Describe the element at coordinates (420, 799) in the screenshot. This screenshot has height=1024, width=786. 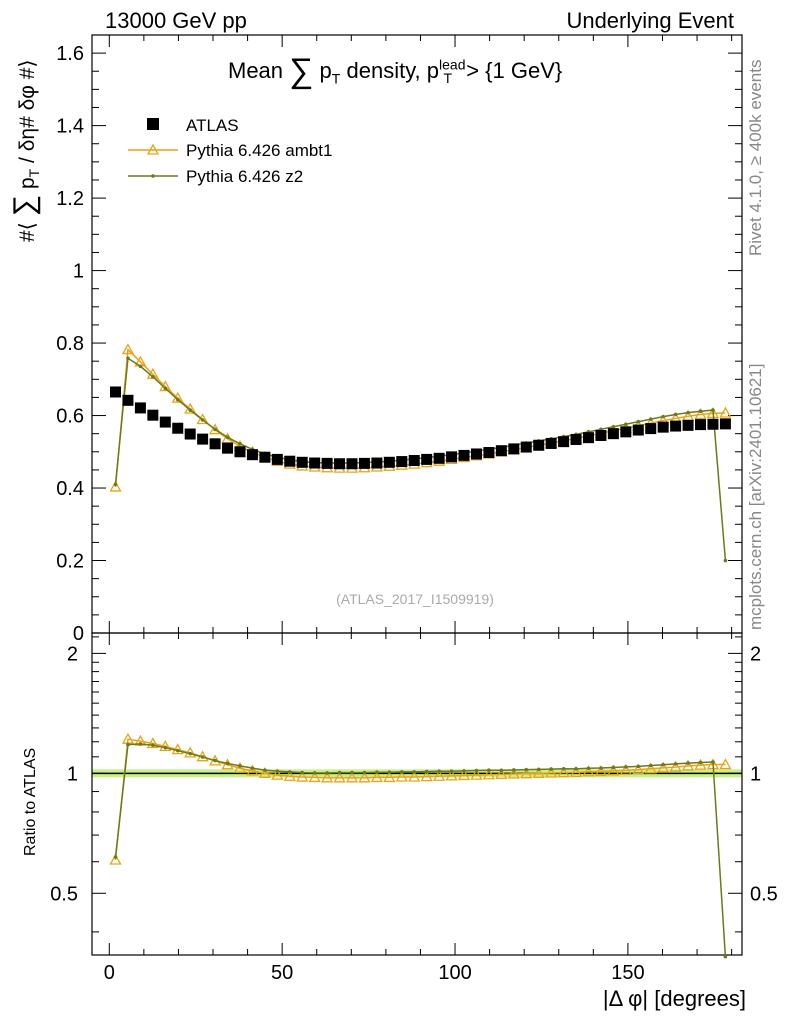
I see `ratio-line-ambt1` at that location.